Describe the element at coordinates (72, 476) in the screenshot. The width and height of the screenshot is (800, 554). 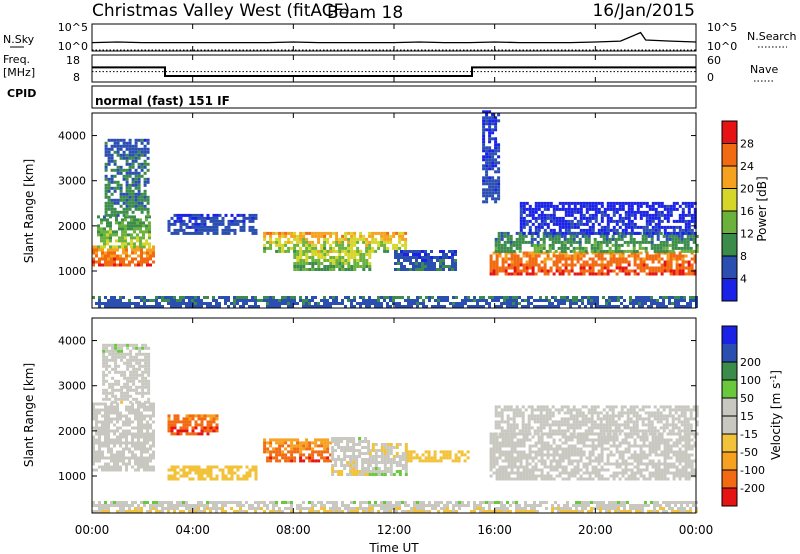
I see `velocity-ytick-label-0: 1000` at that location.